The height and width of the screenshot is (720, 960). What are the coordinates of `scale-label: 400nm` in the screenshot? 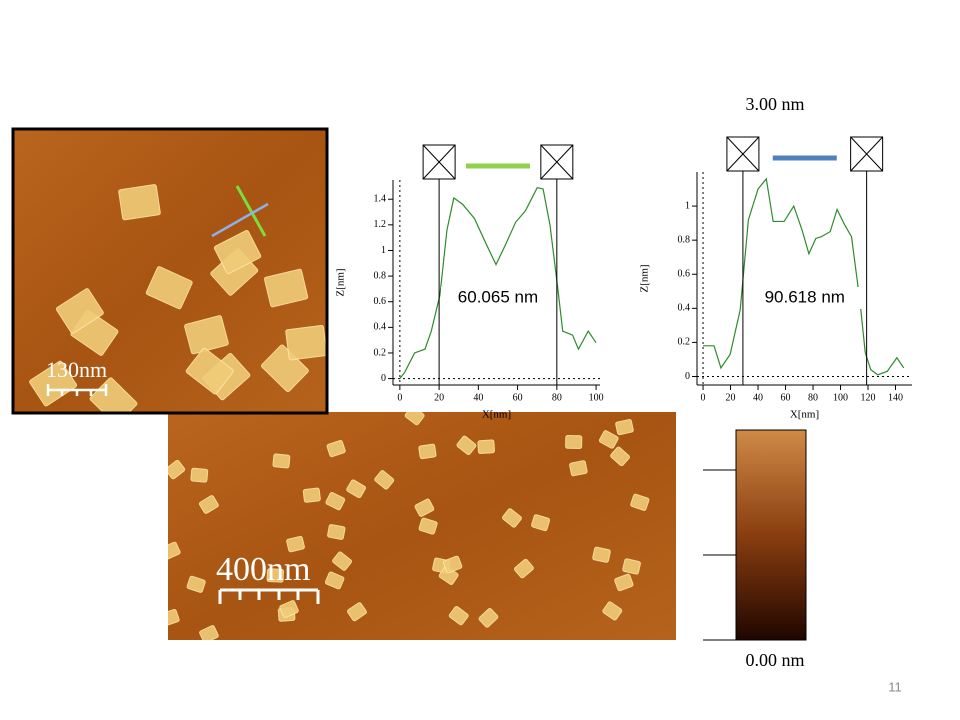 It's located at (263, 569).